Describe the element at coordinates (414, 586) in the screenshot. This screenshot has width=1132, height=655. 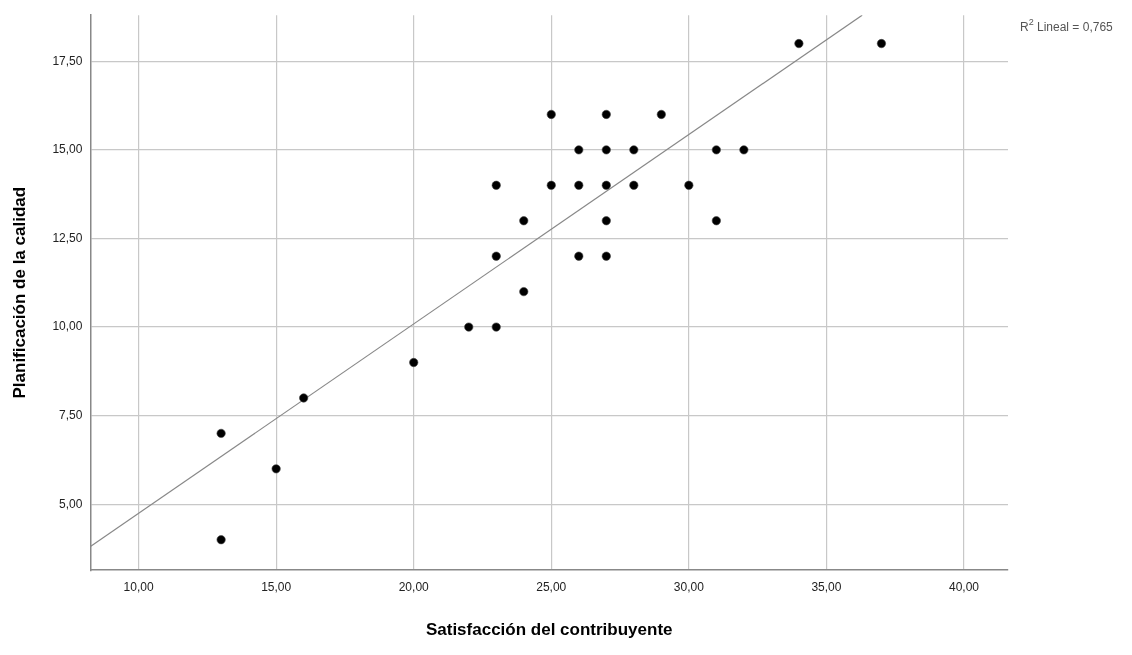
I see `x-tick-label: 20,00` at that location.